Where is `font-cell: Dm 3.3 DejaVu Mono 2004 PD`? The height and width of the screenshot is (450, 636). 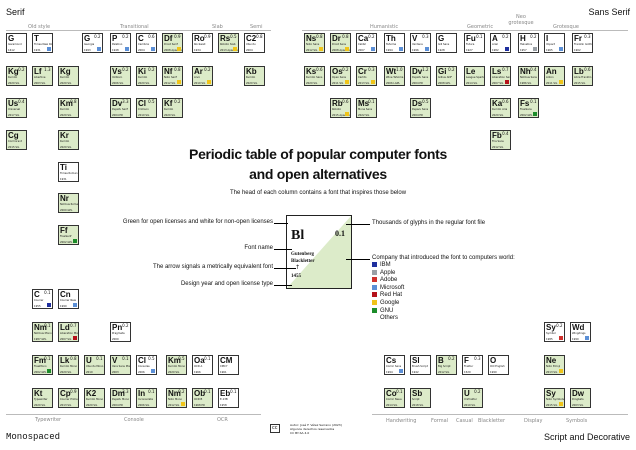 font-cell: Dm 3.3 DejaVu Mono 2004 PD is located at coordinates (120, 398).